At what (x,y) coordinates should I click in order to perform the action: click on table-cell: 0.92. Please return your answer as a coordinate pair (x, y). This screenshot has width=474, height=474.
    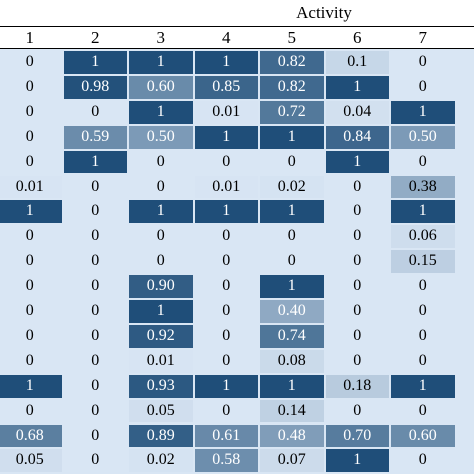
    Looking at the image, I should click on (161, 336).